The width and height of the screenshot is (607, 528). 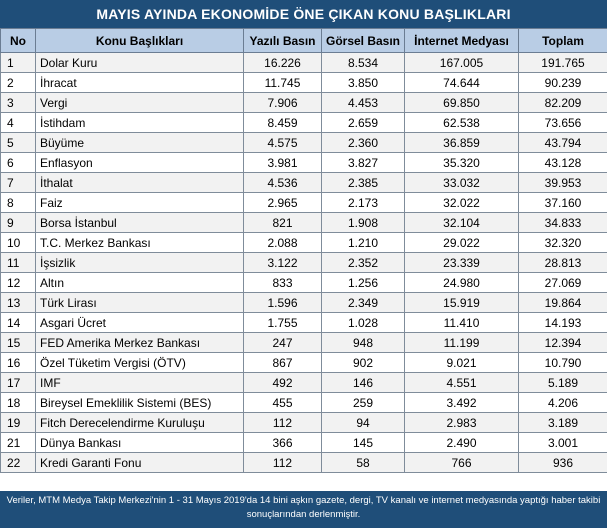 What do you see at coordinates (282, 442) in the screenshot?
I see `print-count: 366` at bounding box center [282, 442].